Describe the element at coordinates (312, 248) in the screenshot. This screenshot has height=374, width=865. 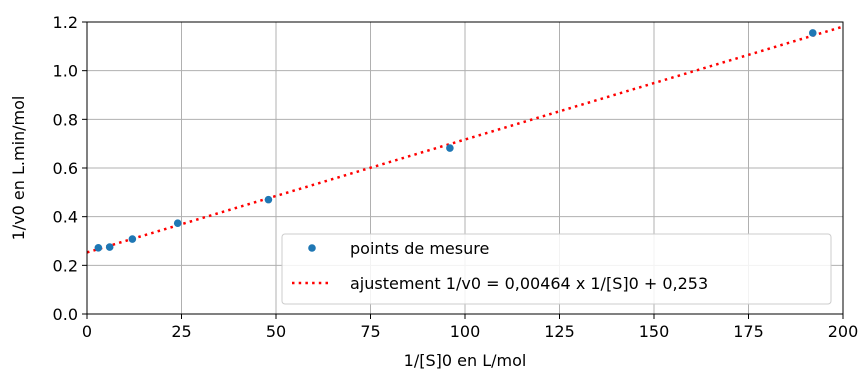
I see `legend-marker-points` at that location.